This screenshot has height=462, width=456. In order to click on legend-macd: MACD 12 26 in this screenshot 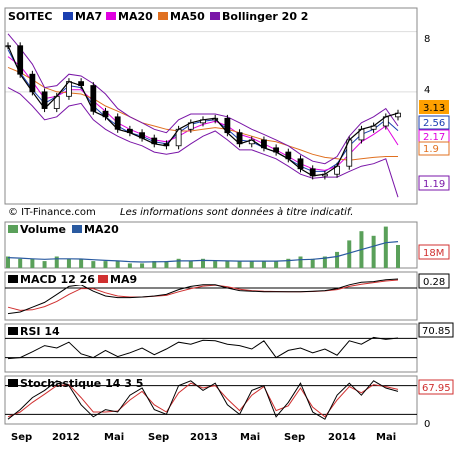, I will do `click(57, 279)`.